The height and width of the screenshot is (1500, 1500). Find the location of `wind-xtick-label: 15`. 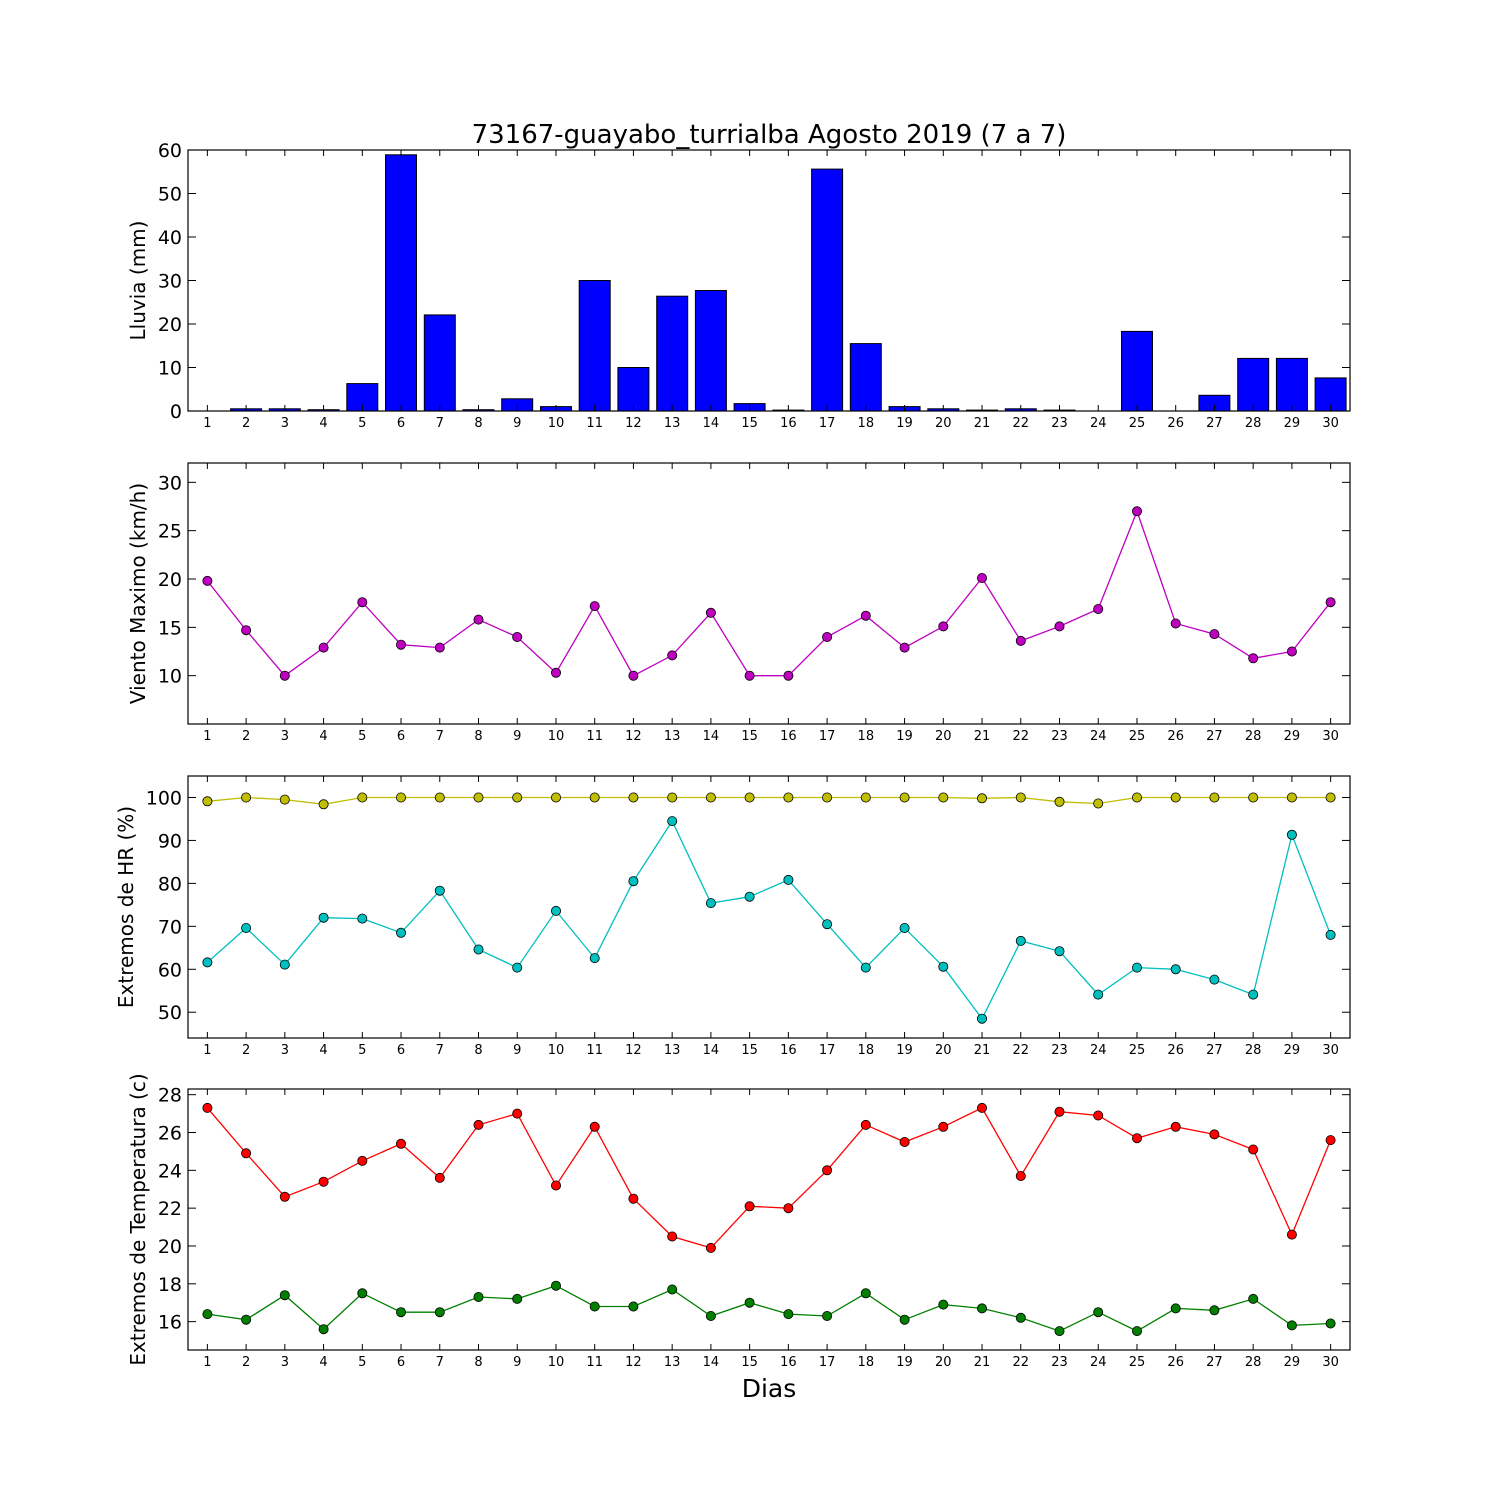

wind-xtick-label: 15 is located at coordinates (749, 736).